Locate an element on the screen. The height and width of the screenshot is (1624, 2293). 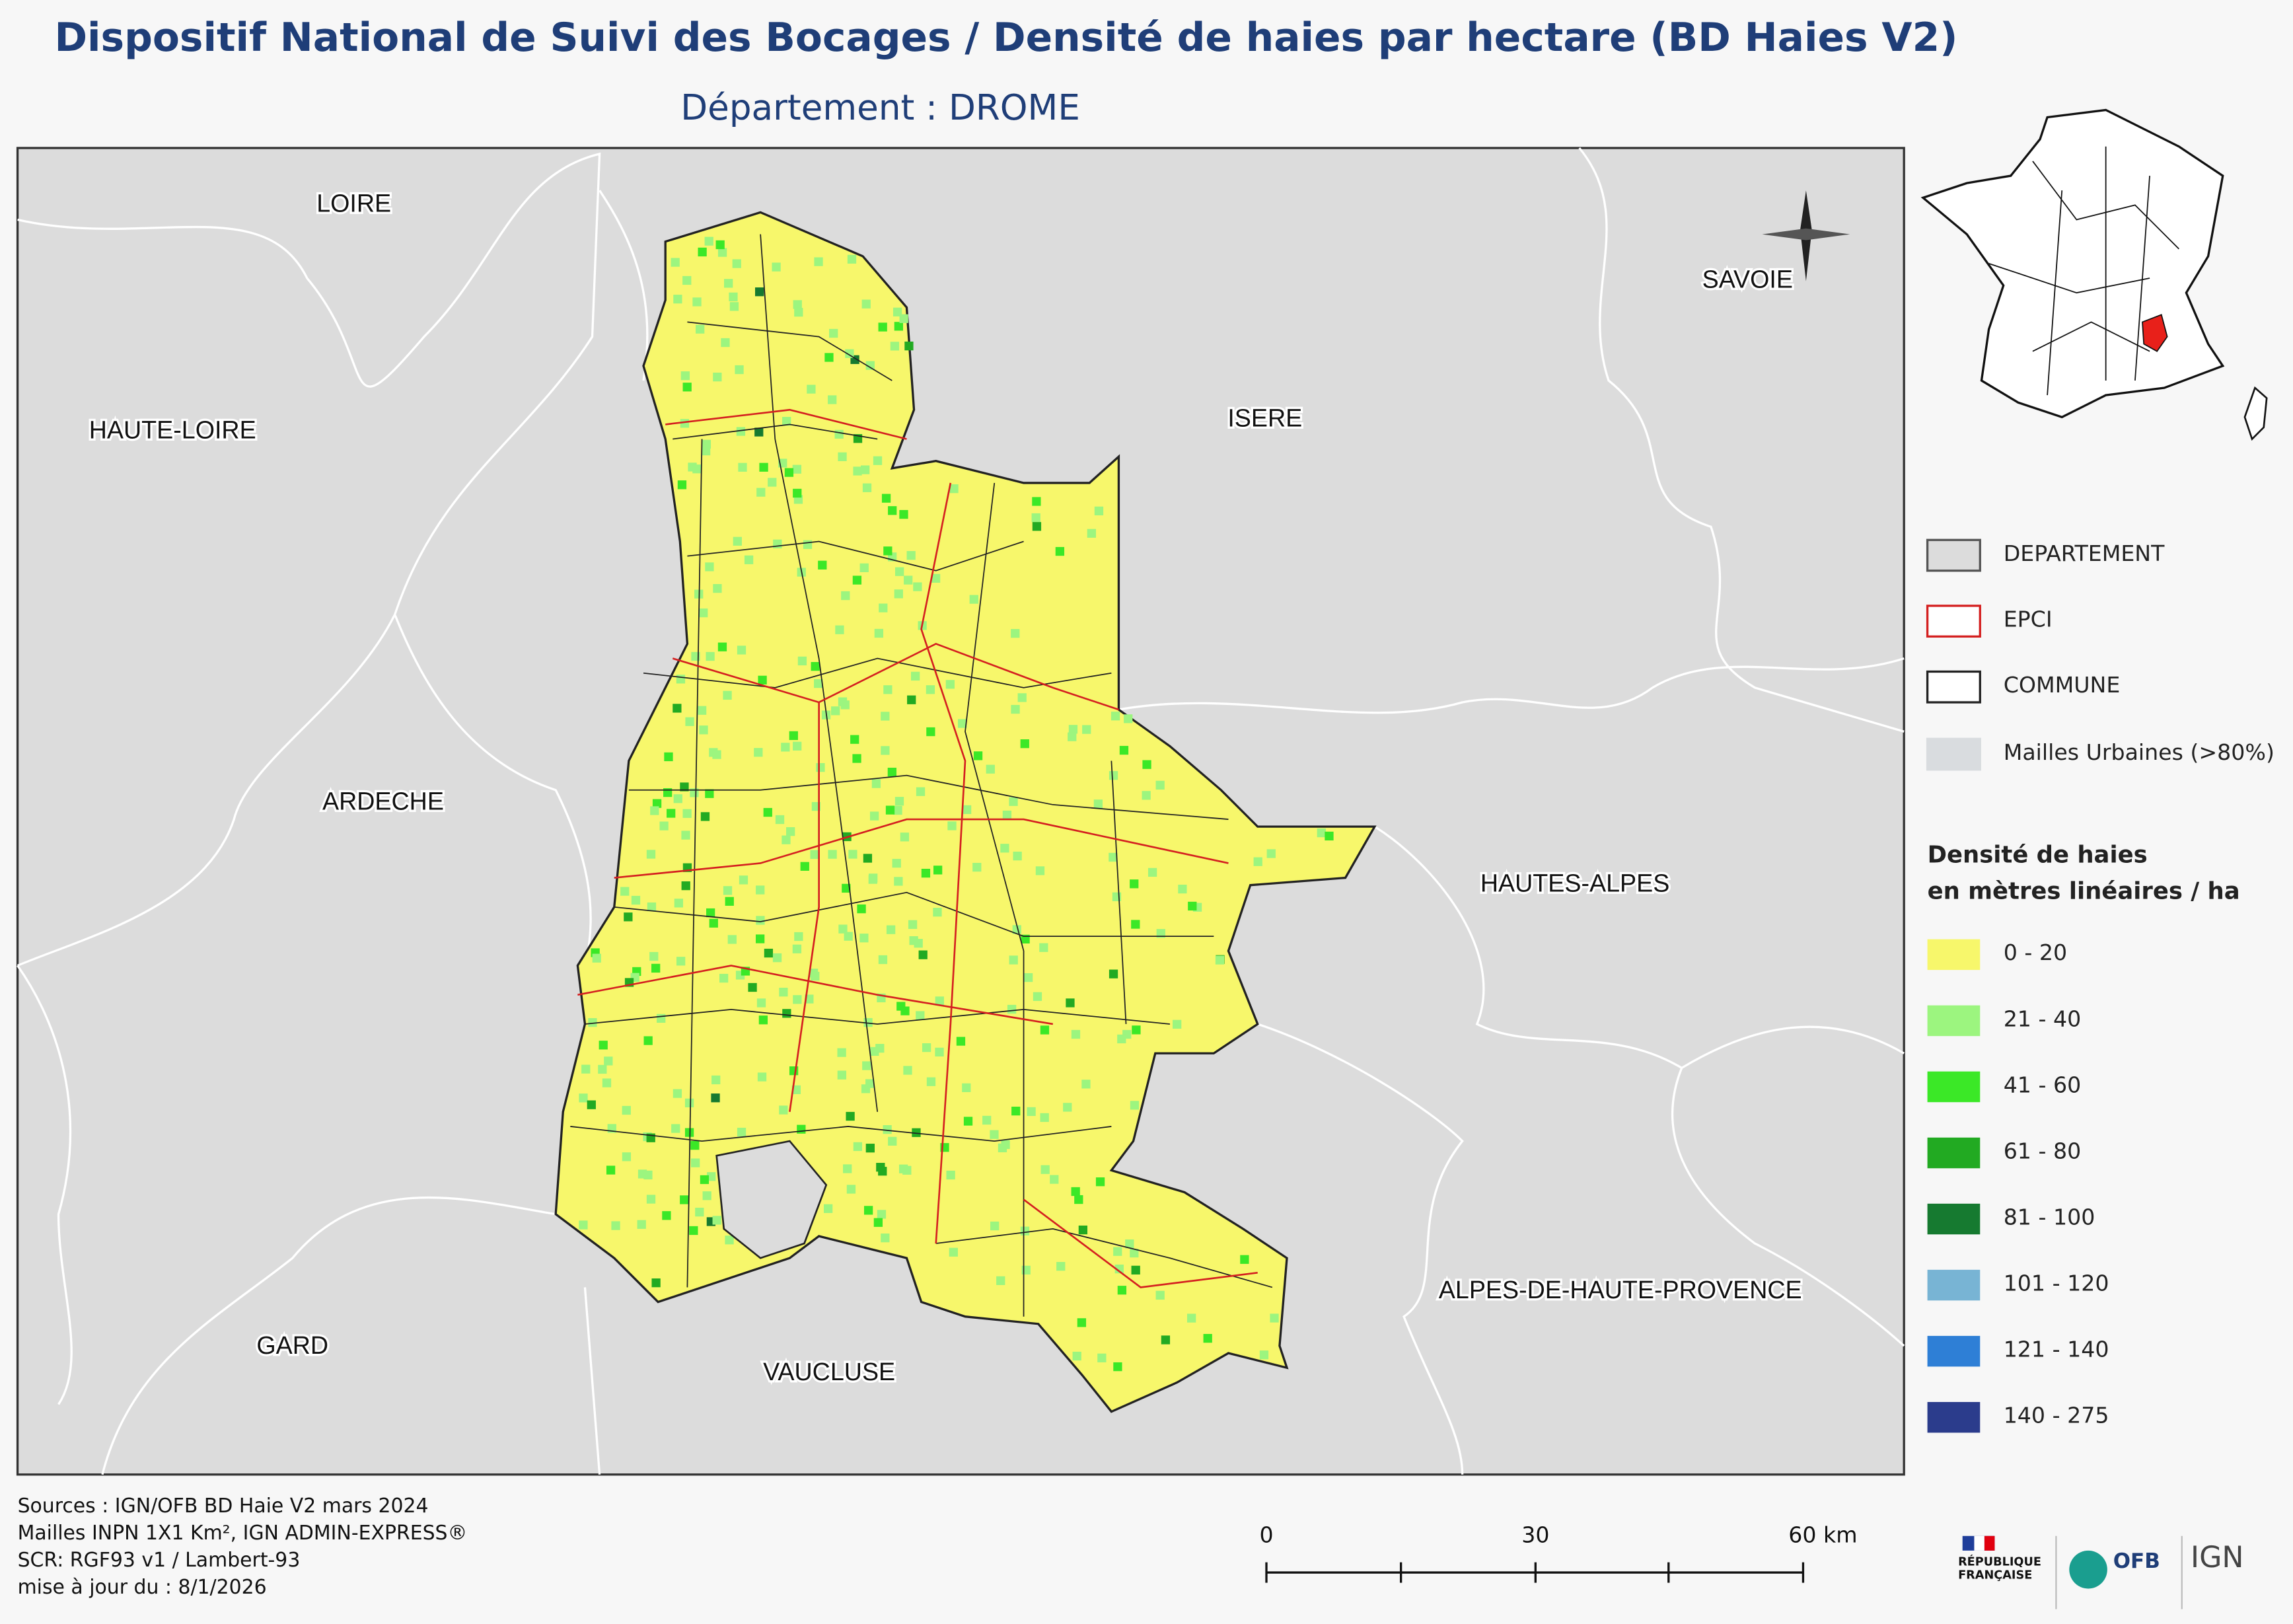
legend-label: 41 - 60 is located at coordinates (2043, 1085).